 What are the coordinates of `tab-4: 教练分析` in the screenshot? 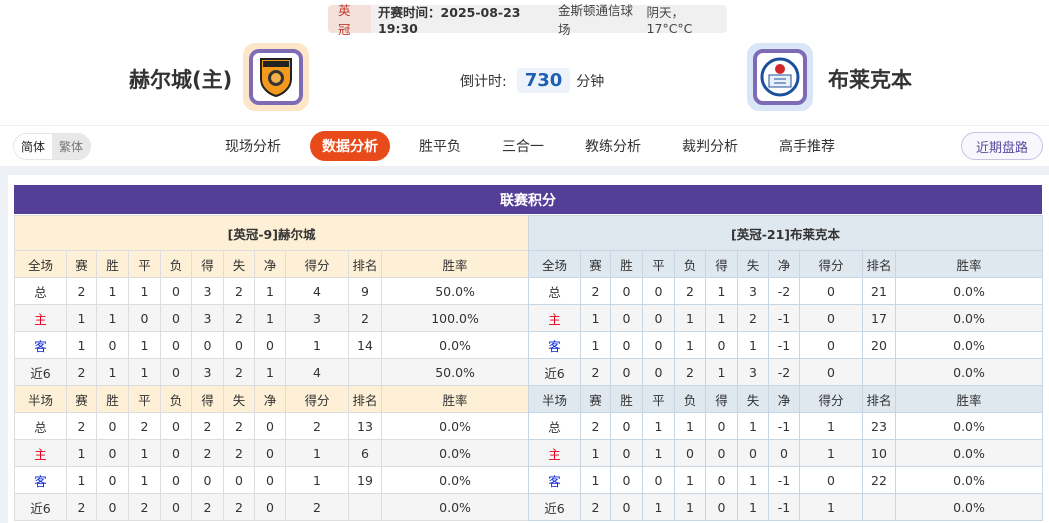 It's located at (613, 147).